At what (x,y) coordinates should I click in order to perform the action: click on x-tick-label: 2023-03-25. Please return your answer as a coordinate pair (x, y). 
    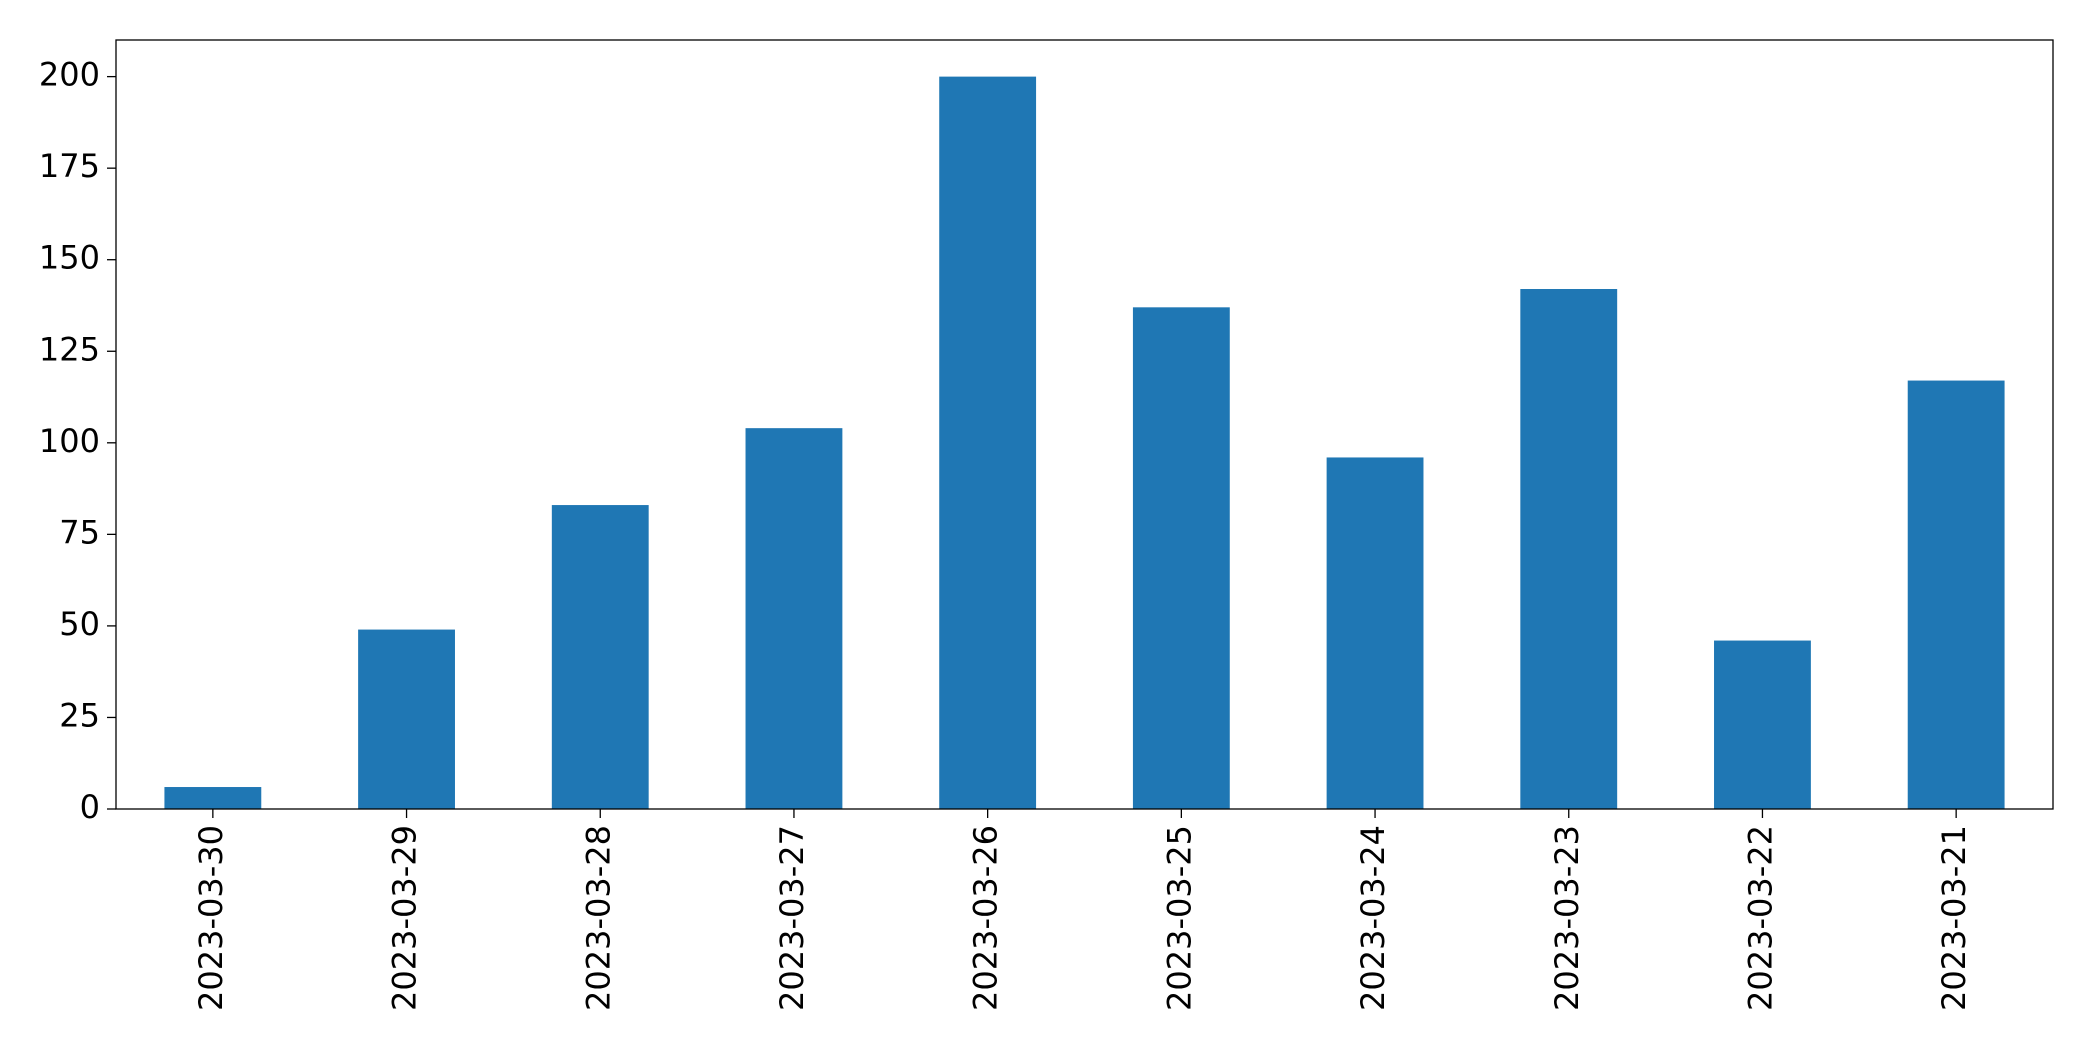
    Looking at the image, I should click on (1179, 918).